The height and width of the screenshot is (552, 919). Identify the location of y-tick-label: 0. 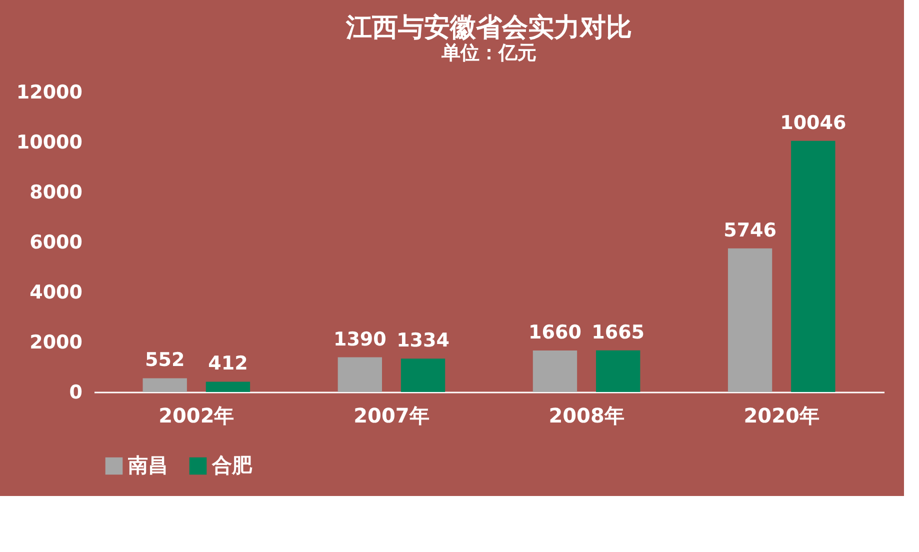
(75, 393).